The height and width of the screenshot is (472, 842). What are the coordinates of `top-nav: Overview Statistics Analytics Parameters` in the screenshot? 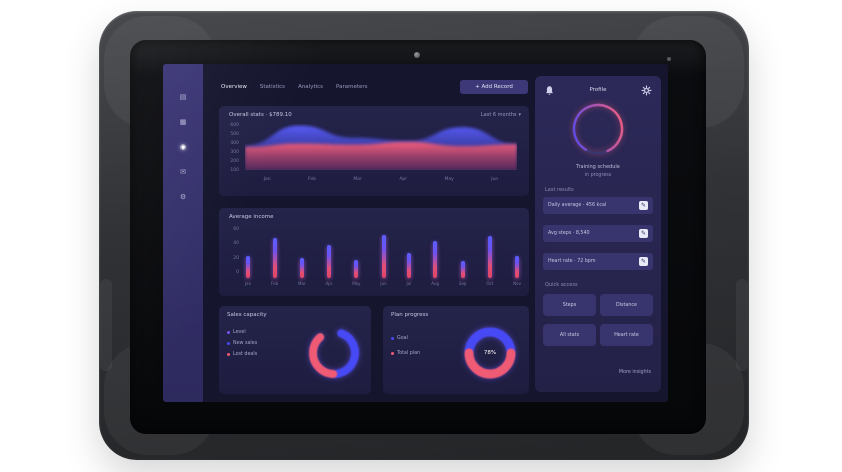 It's located at (294, 87).